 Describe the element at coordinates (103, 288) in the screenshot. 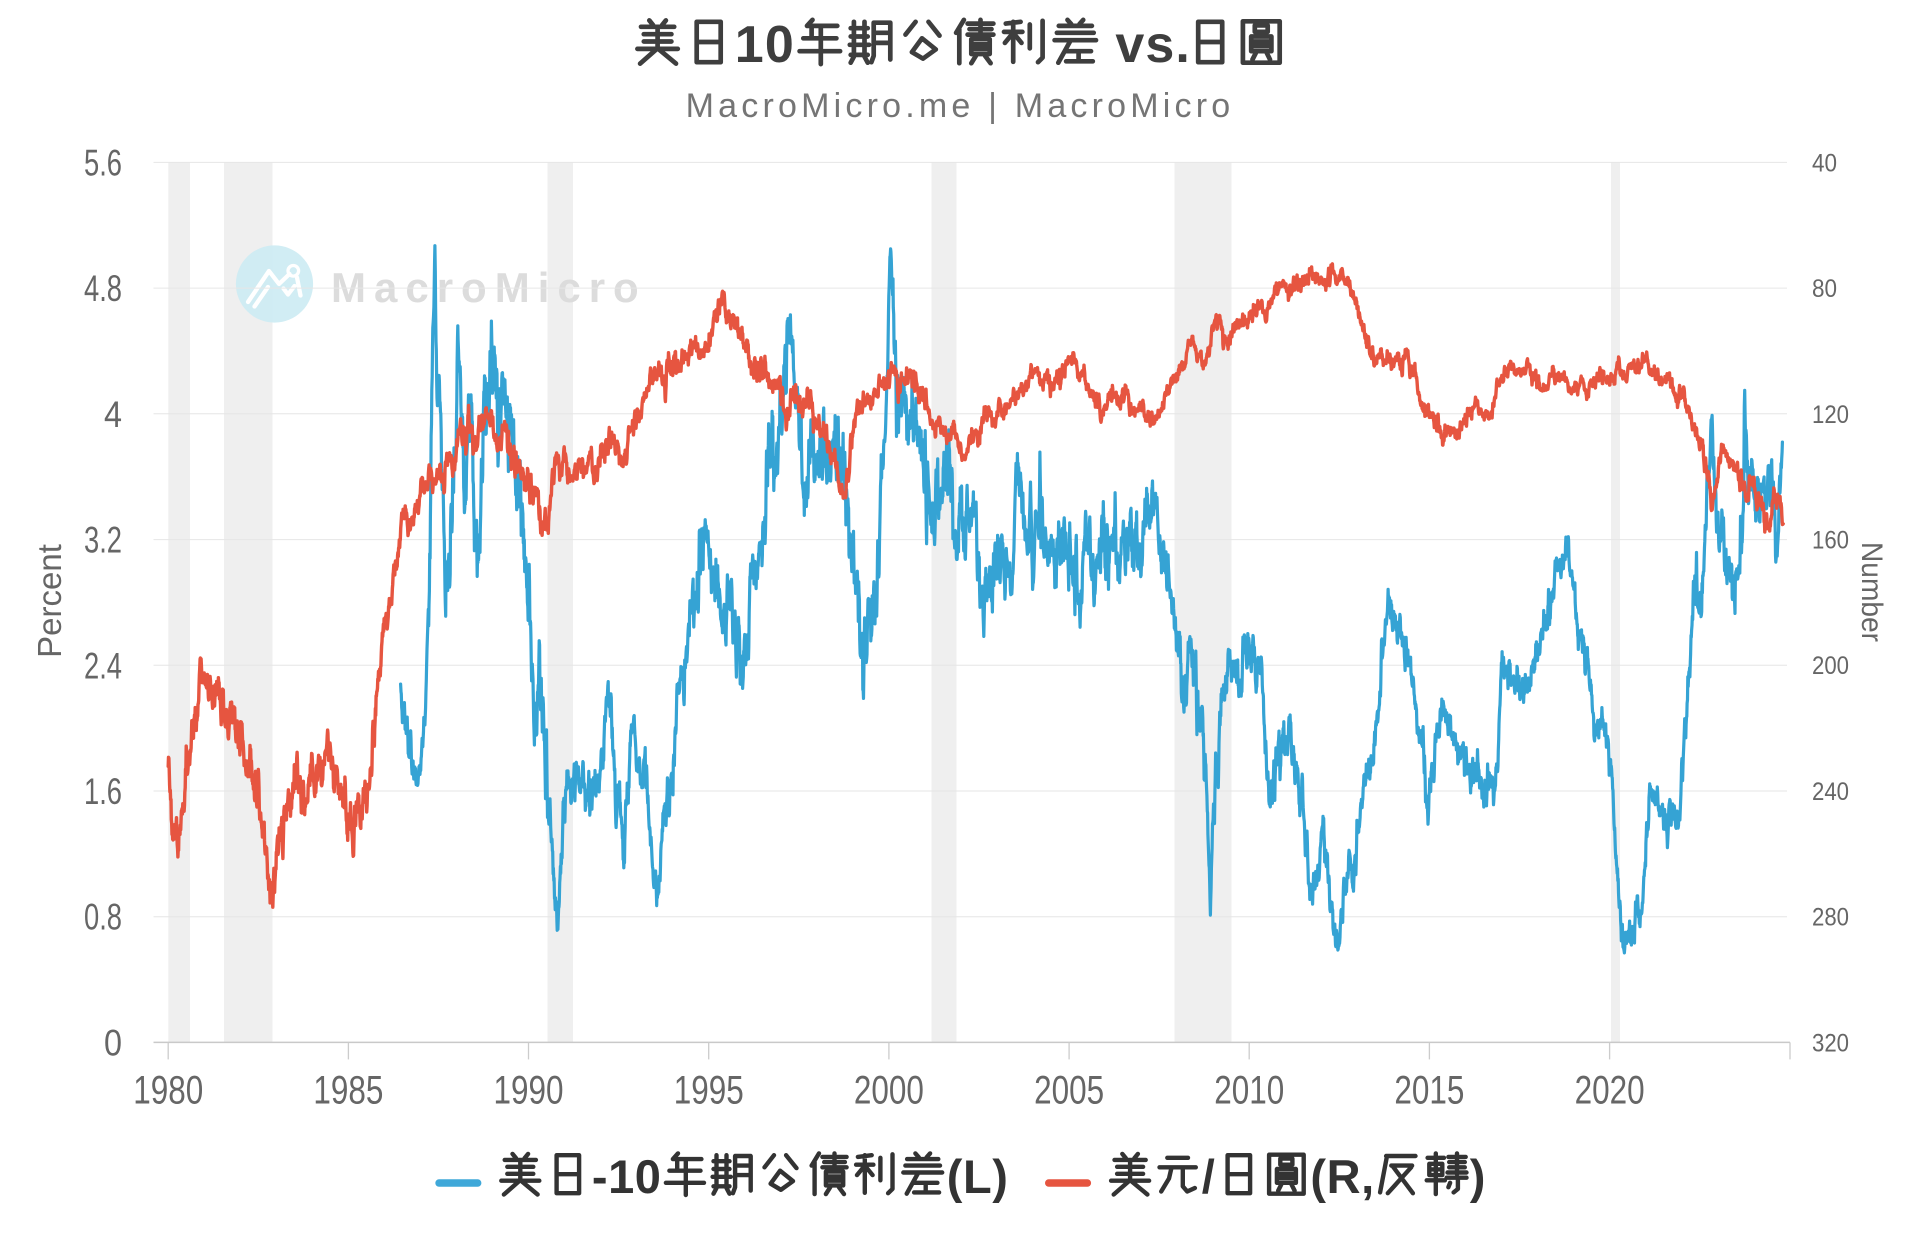

I see `svg-text: 4.8` at that location.